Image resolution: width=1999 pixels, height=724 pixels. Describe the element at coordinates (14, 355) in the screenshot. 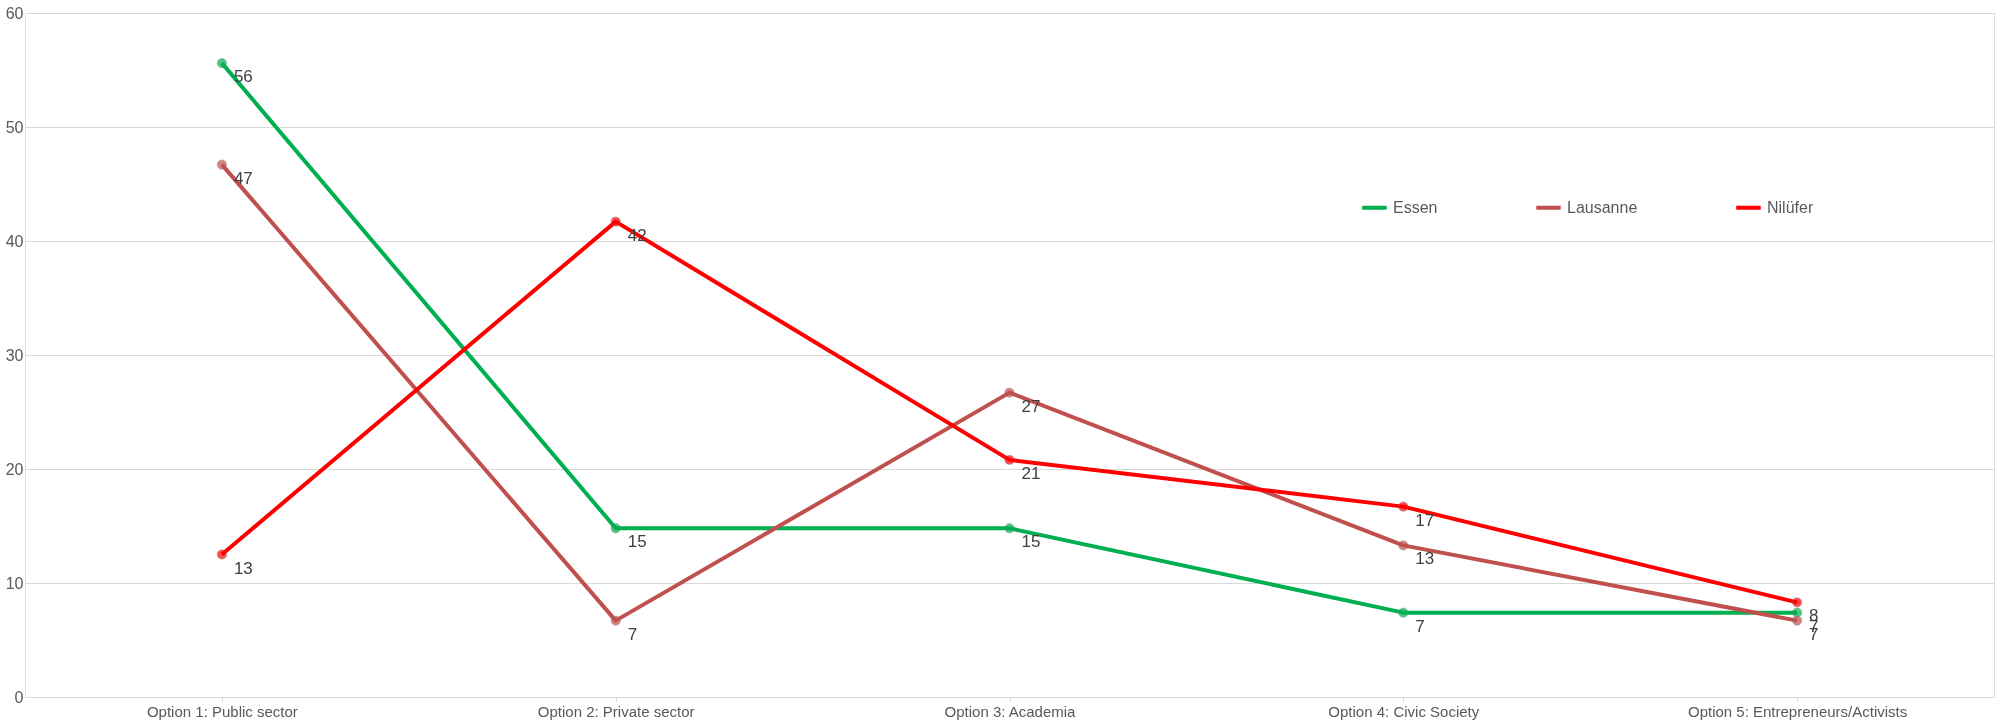

I see `y-tick-label: 30` at that location.